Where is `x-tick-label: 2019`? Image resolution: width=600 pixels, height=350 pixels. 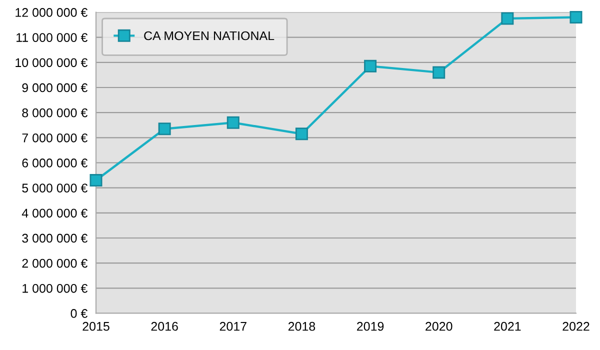 x-tick-label: 2019 is located at coordinates (370, 326).